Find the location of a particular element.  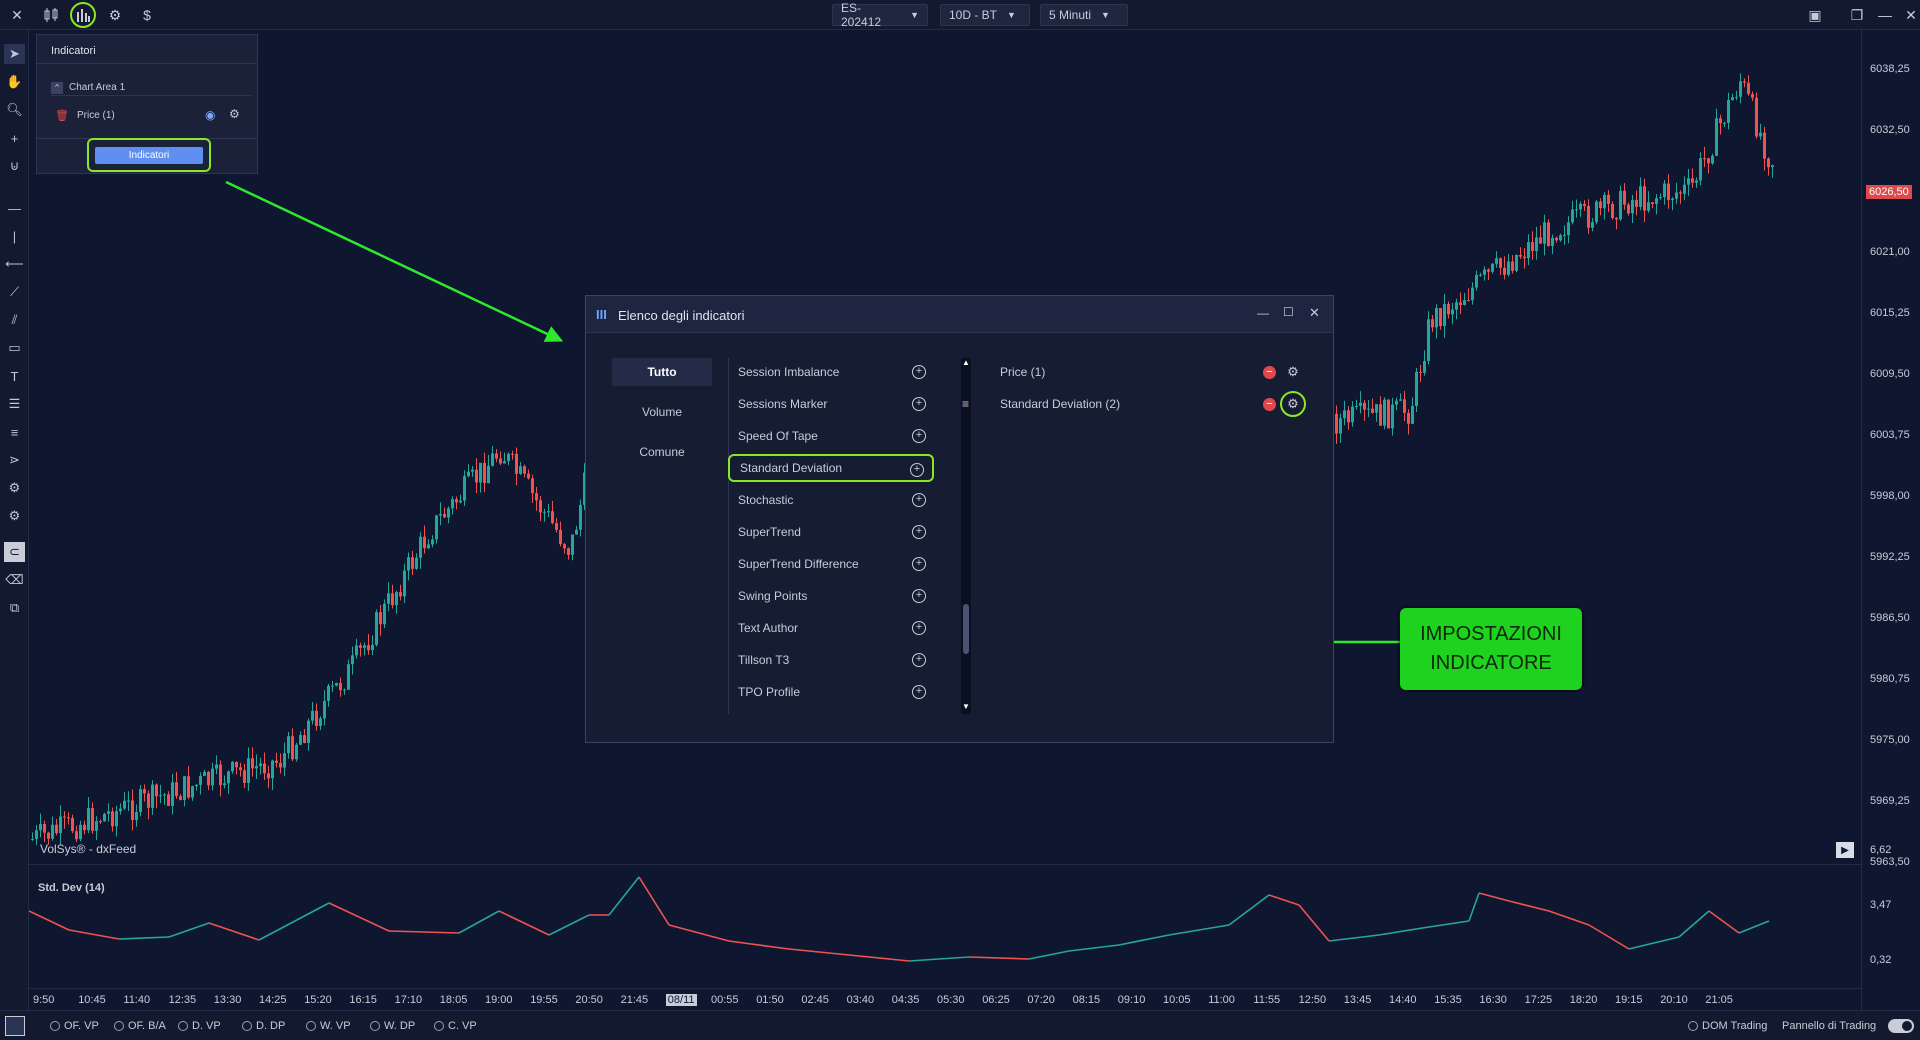

profile-toggle: W. VP is located at coordinates (328, 1026).